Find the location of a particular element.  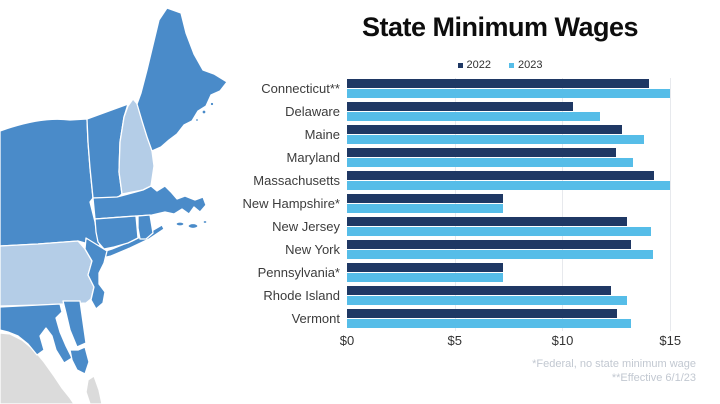

state-label: New Hampshire* is located at coordinates (291, 203).